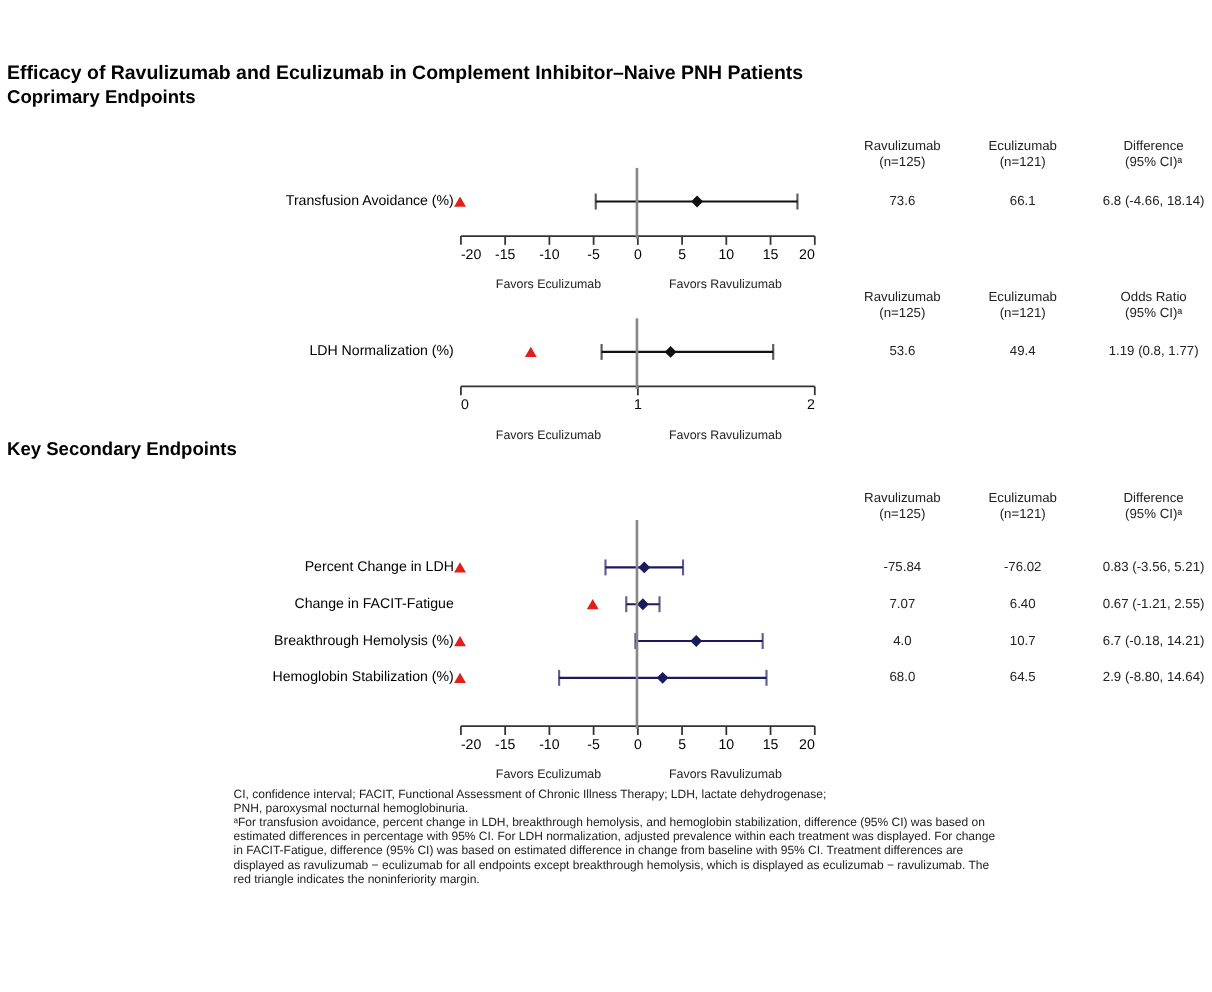 This screenshot has height=992, width=1212. Describe the element at coordinates (101, 97) in the screenshot. I see `text: Coprimary Endpoints` at that location.